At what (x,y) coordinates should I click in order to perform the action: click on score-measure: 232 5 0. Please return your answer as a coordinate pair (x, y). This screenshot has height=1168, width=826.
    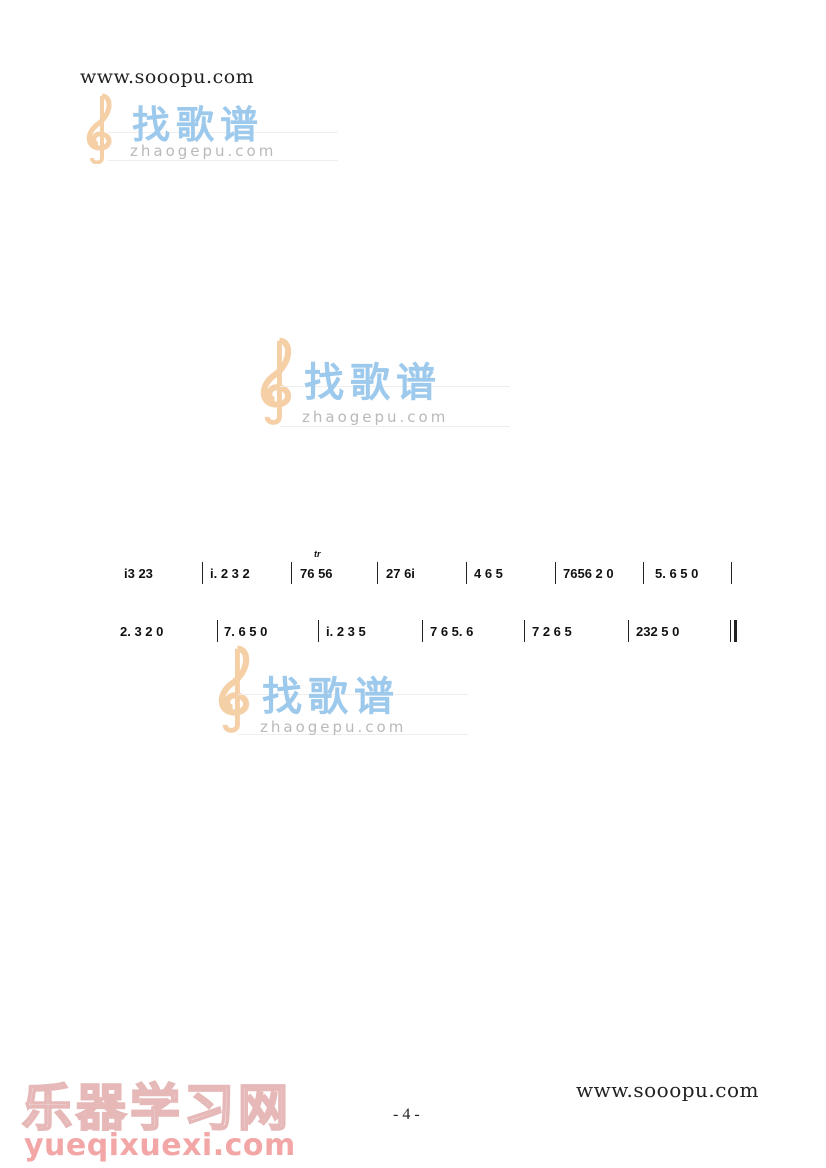
    Looking at the image, I should click on (658, 631).